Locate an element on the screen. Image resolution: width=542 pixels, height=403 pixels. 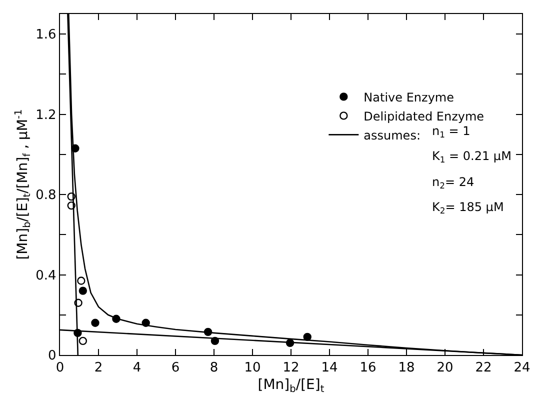
x-tick-label: 6 is located at coordinates (175, 368).